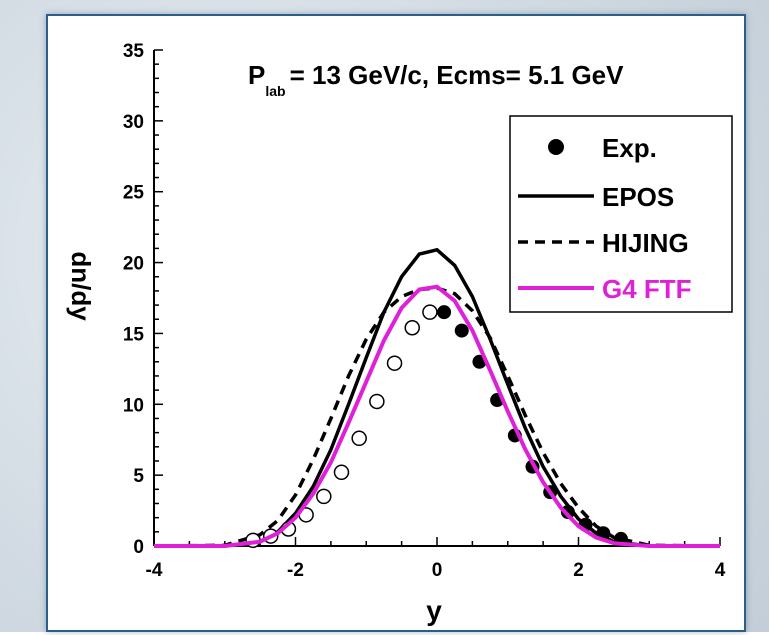 This screenshot has height=635, width=769. I want to click on chart-title: Plab = 13 GeV/c, Ecms= 5.1 GeV, so click(436, 79).